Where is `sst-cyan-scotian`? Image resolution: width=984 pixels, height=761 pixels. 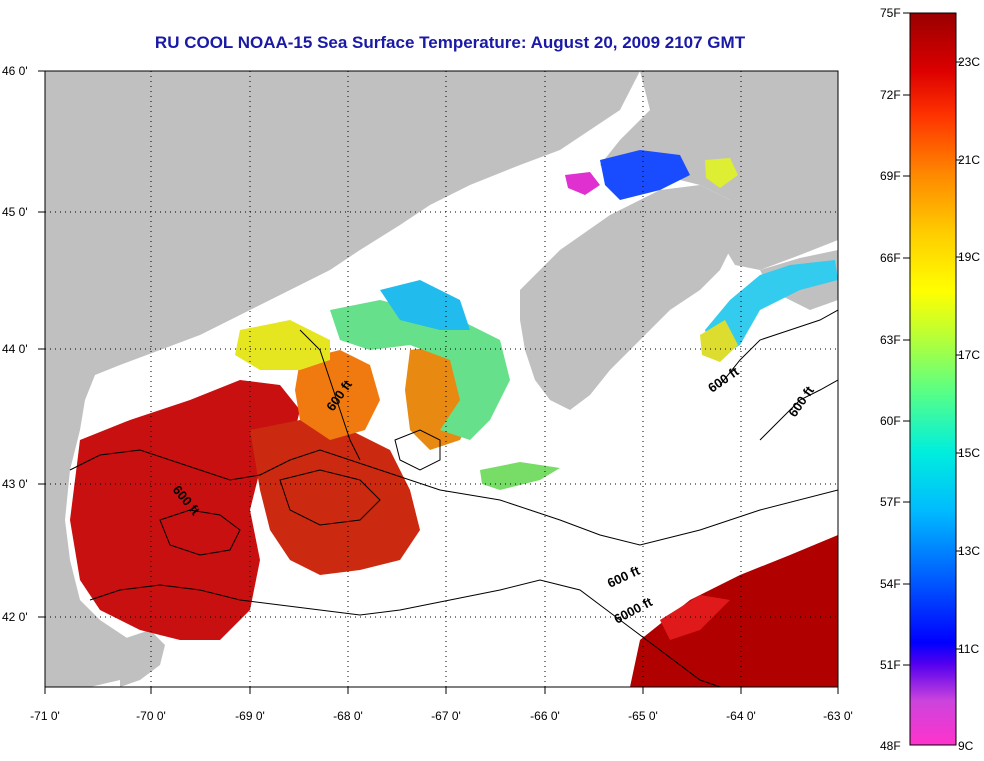
sst-cyan-scotian is located at coordinates (771, 310).